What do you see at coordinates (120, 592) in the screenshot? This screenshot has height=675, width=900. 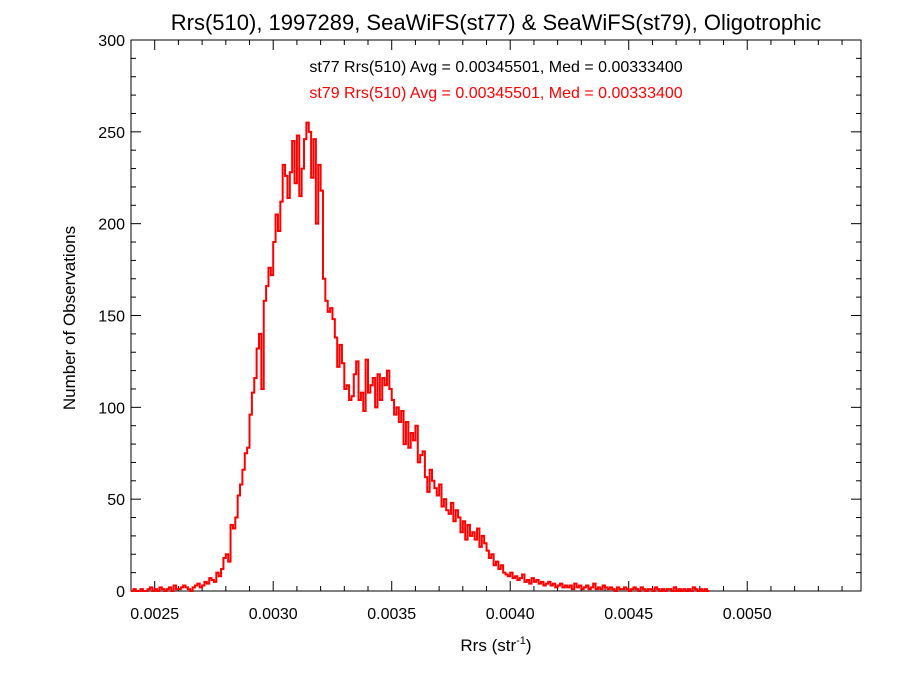 I see `y-tick-label: 0` at bounding box center [120, 592].